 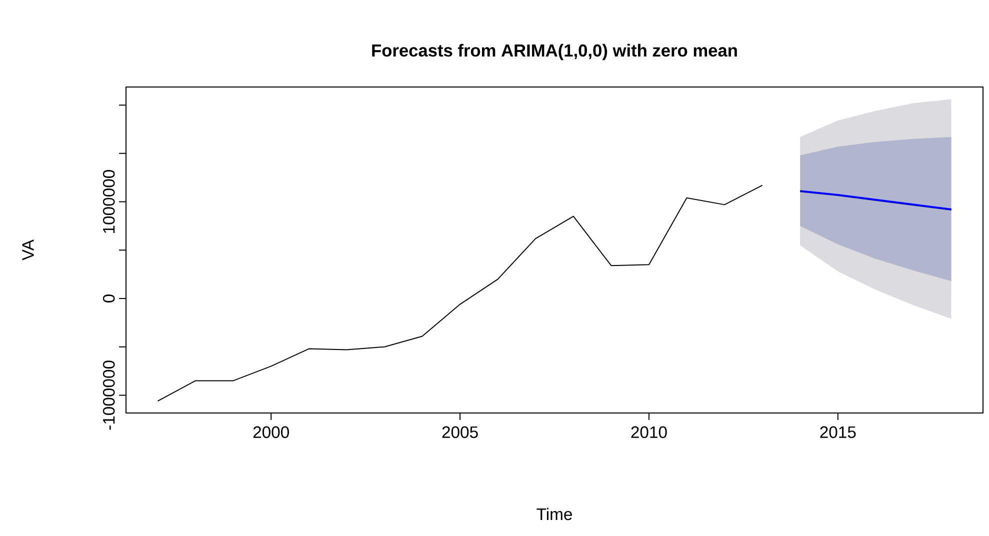 I want to click on chart-title: Forecasts from ARIMA(1,0,0) with zero mean, so click(x=554, y=52).